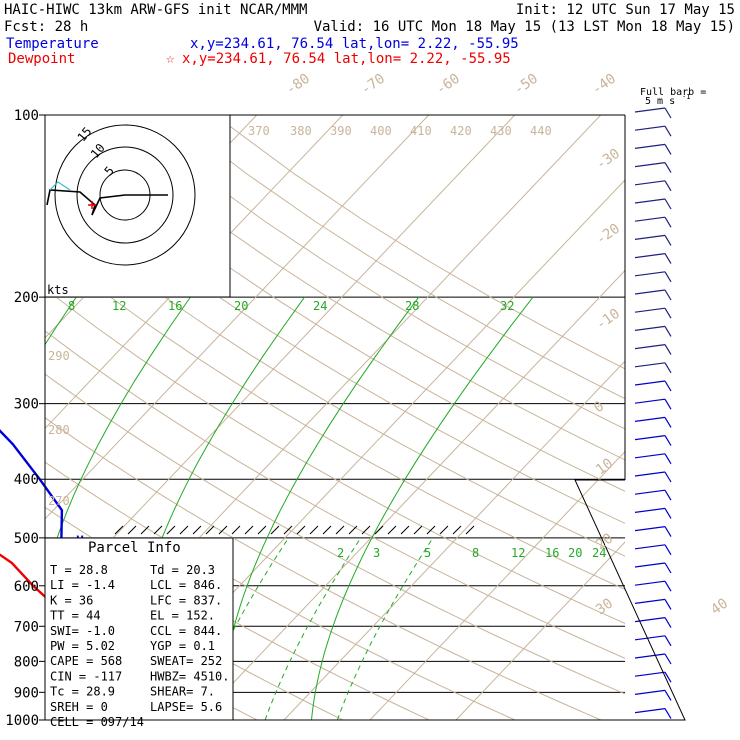 The width and height of the screenshot is (740, 740). I want to click on theta-label: 400, so click(381, 131).